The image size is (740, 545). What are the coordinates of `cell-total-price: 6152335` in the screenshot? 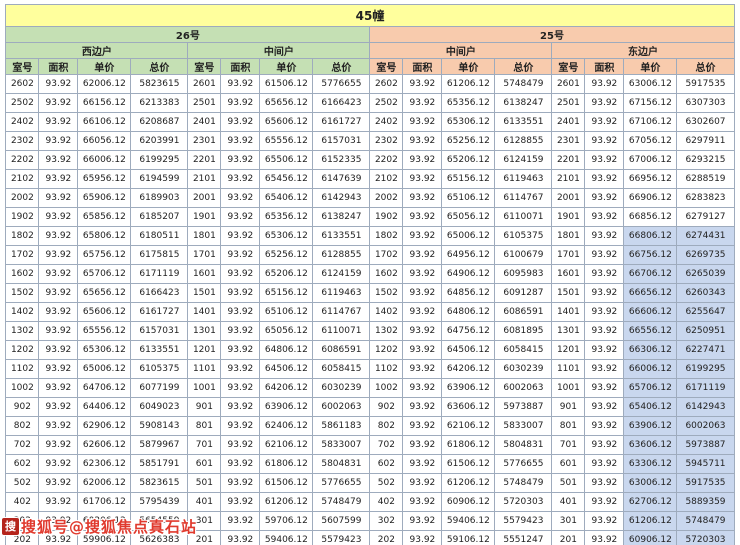 It's located at (341, 160).